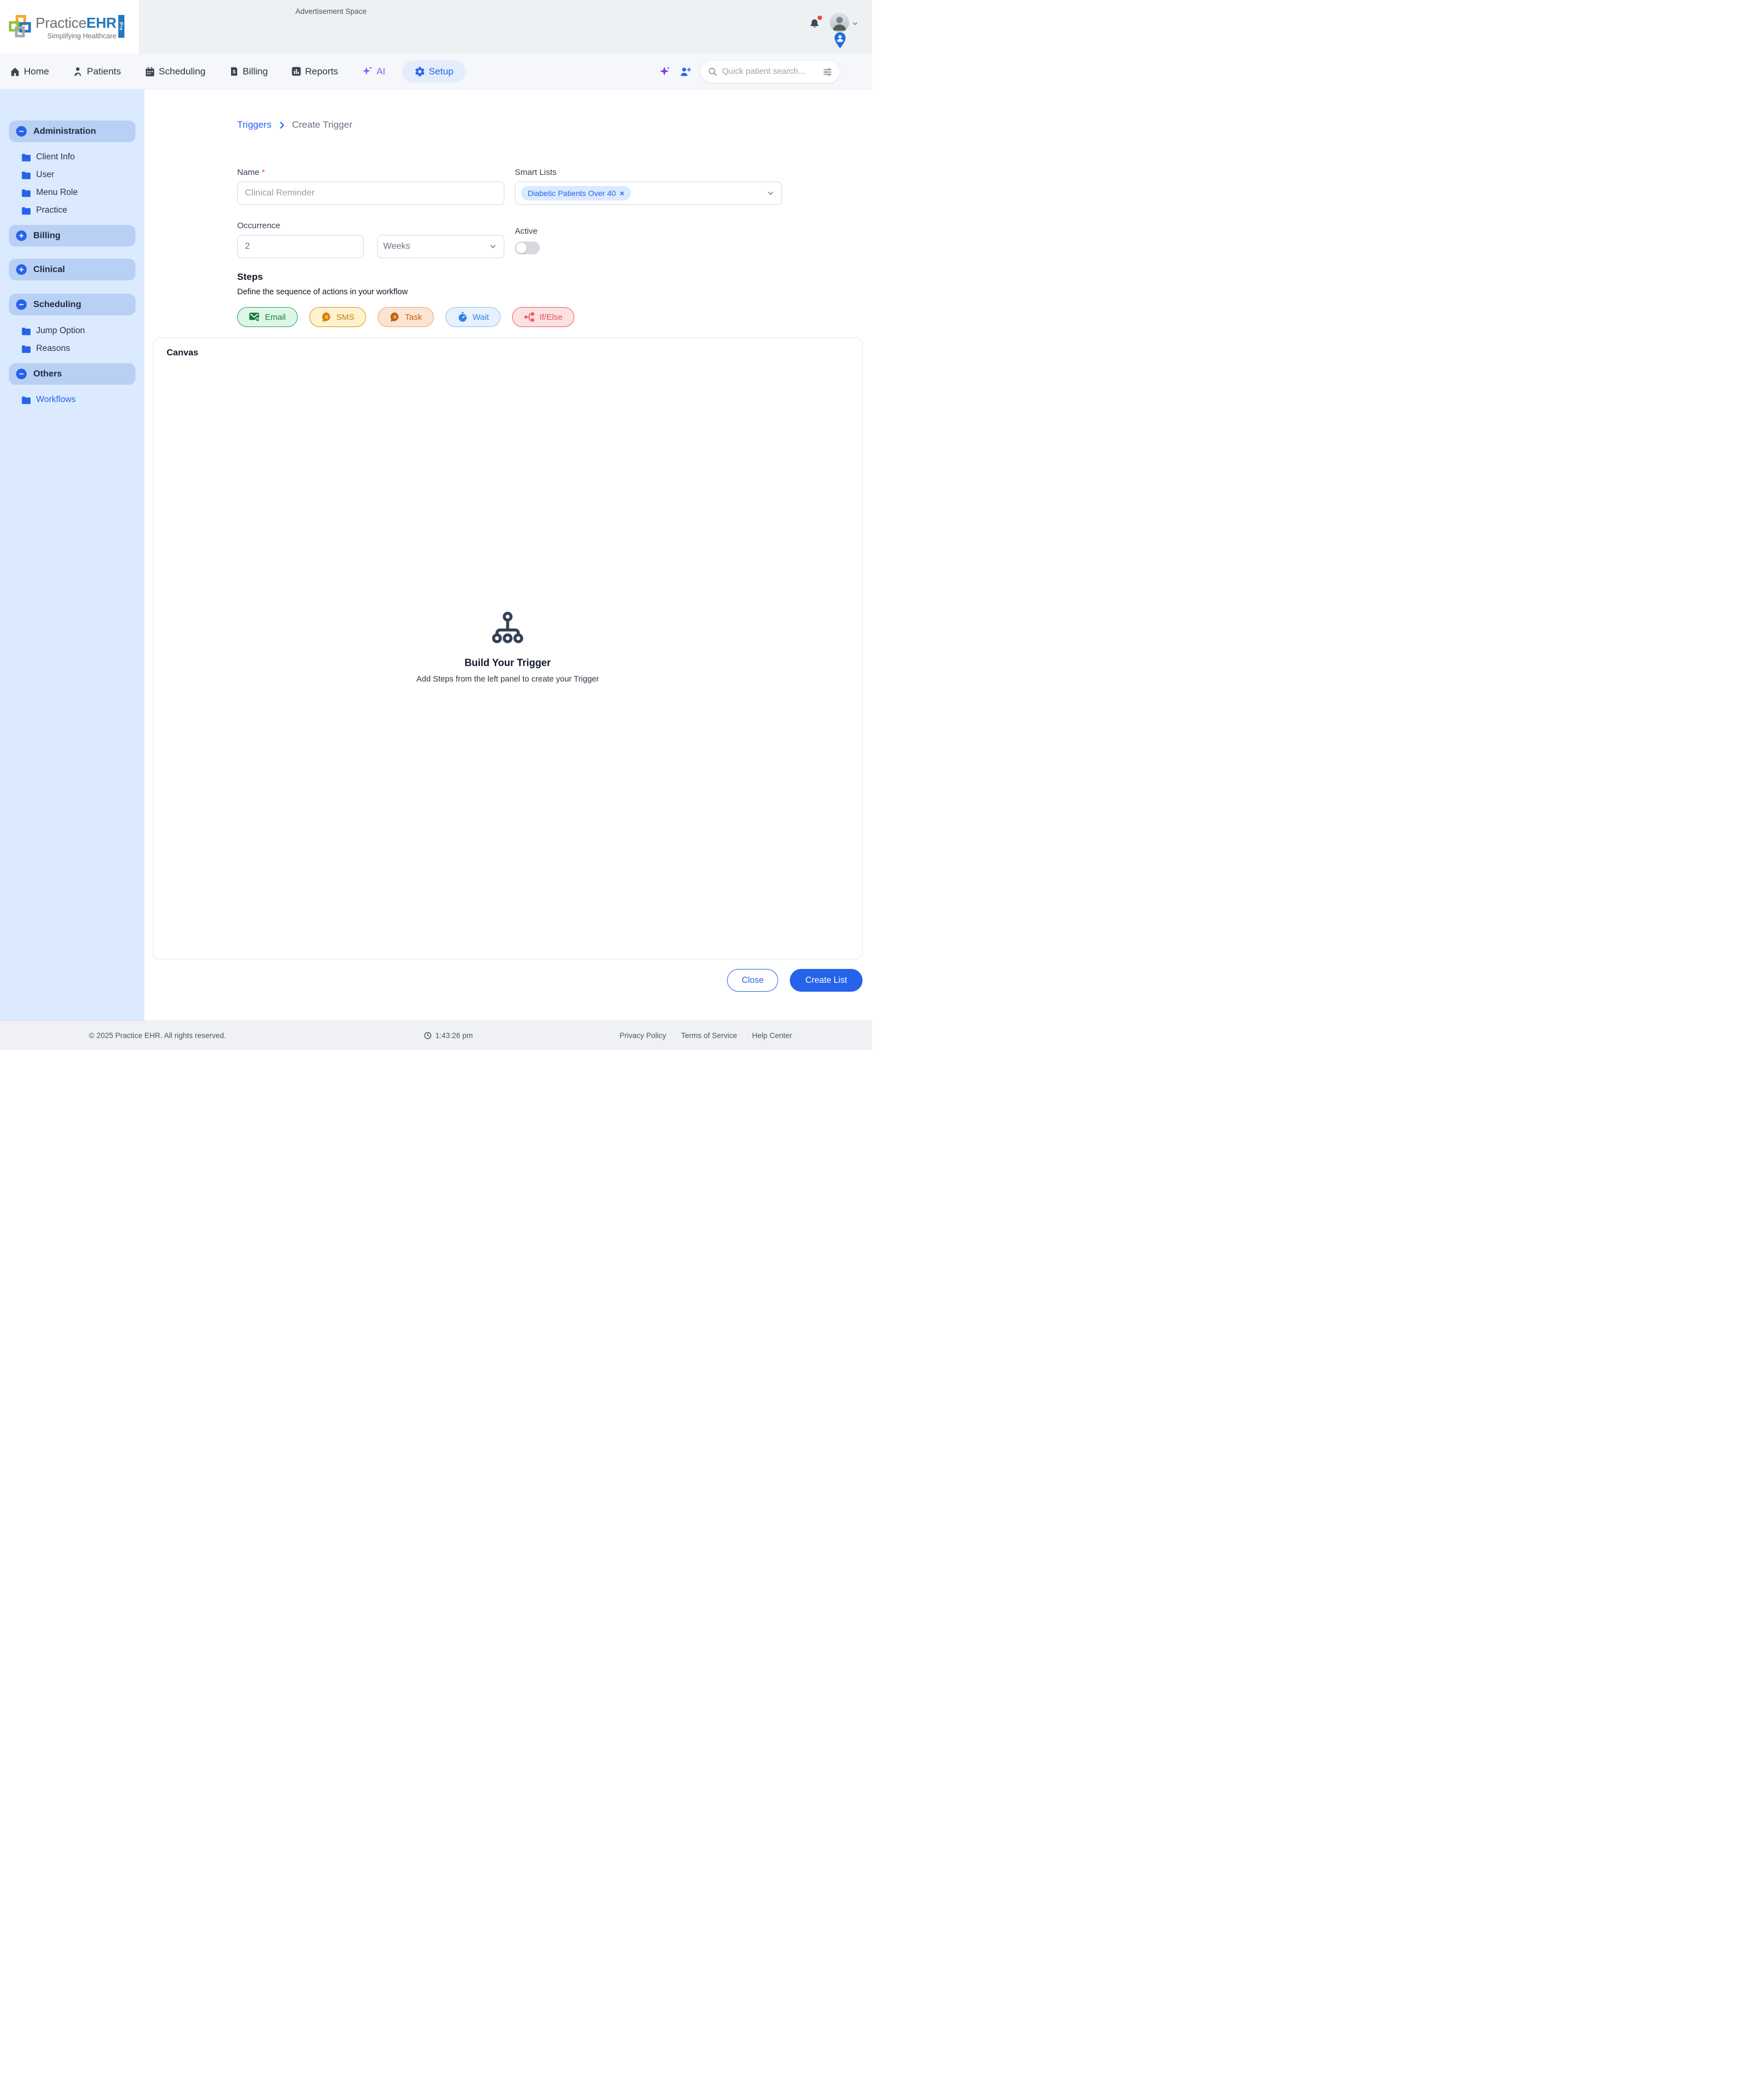  I want to click on terms-of-service-link: Terms of Service, so click(709, 1035).